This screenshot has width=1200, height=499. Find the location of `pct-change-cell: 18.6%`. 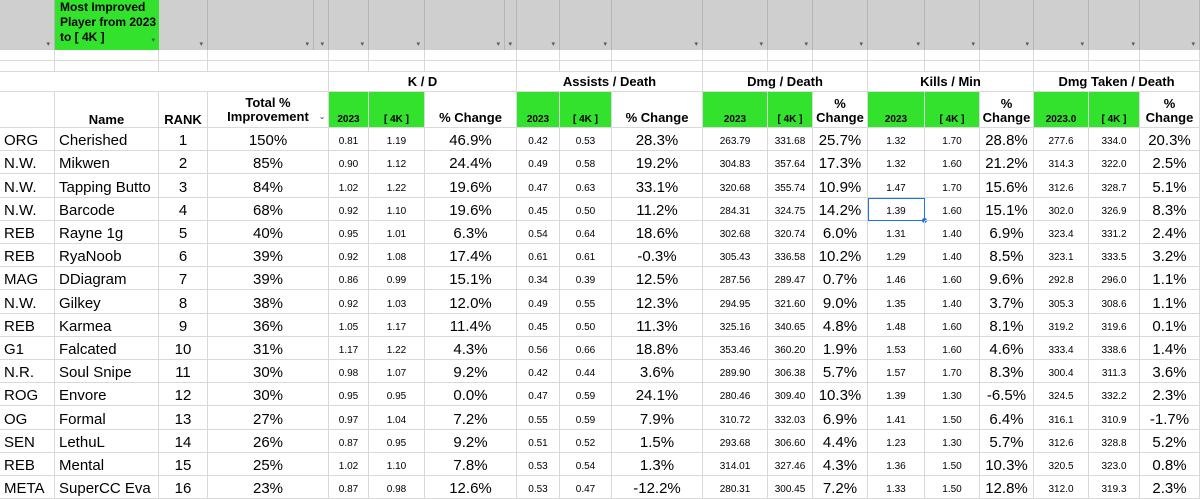

pct-change-cell: 18.6% is located at coordinates (657, 232).